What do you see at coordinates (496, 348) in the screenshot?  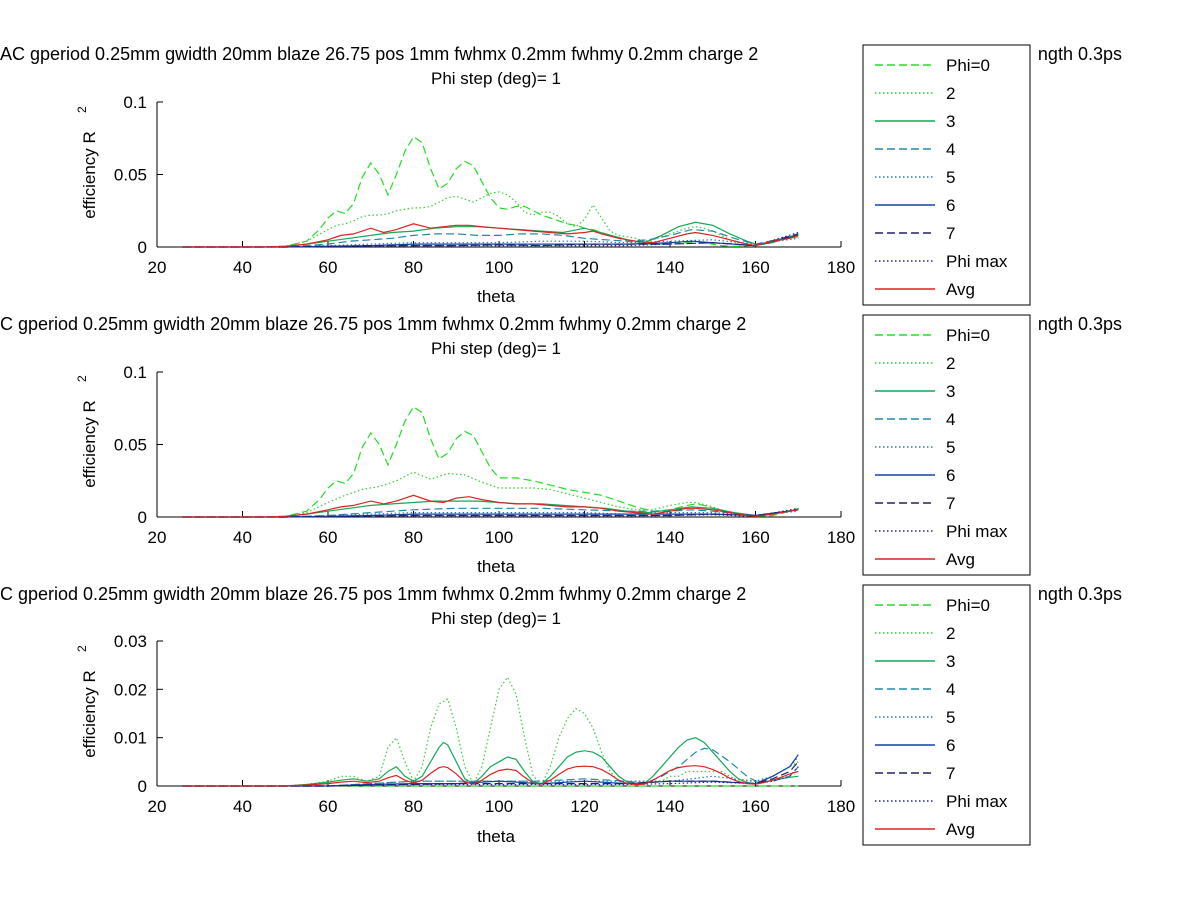 I see `chart-subtitle: Phi step (deg)= 1` at bounding box center [496, 348].